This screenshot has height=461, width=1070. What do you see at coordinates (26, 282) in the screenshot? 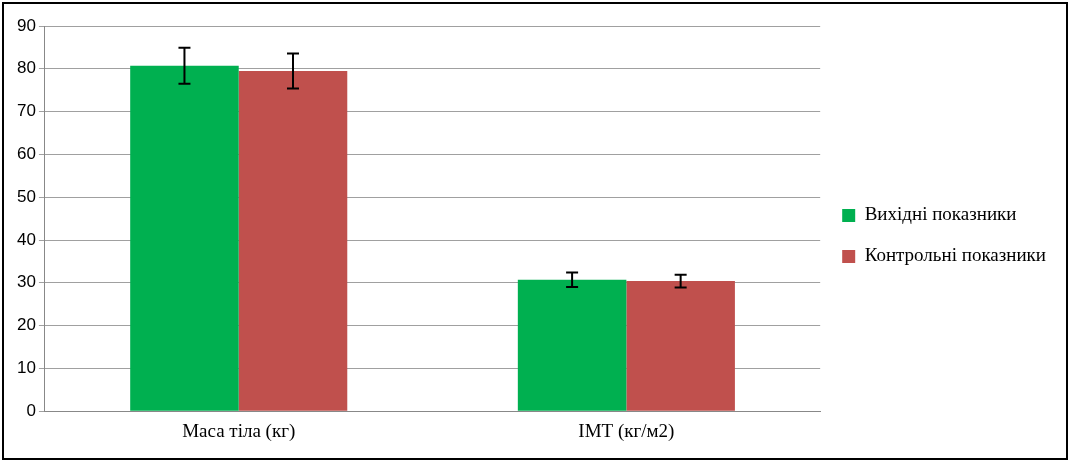
I see `y-tick-label: 30` at bounding box center [26, 282].